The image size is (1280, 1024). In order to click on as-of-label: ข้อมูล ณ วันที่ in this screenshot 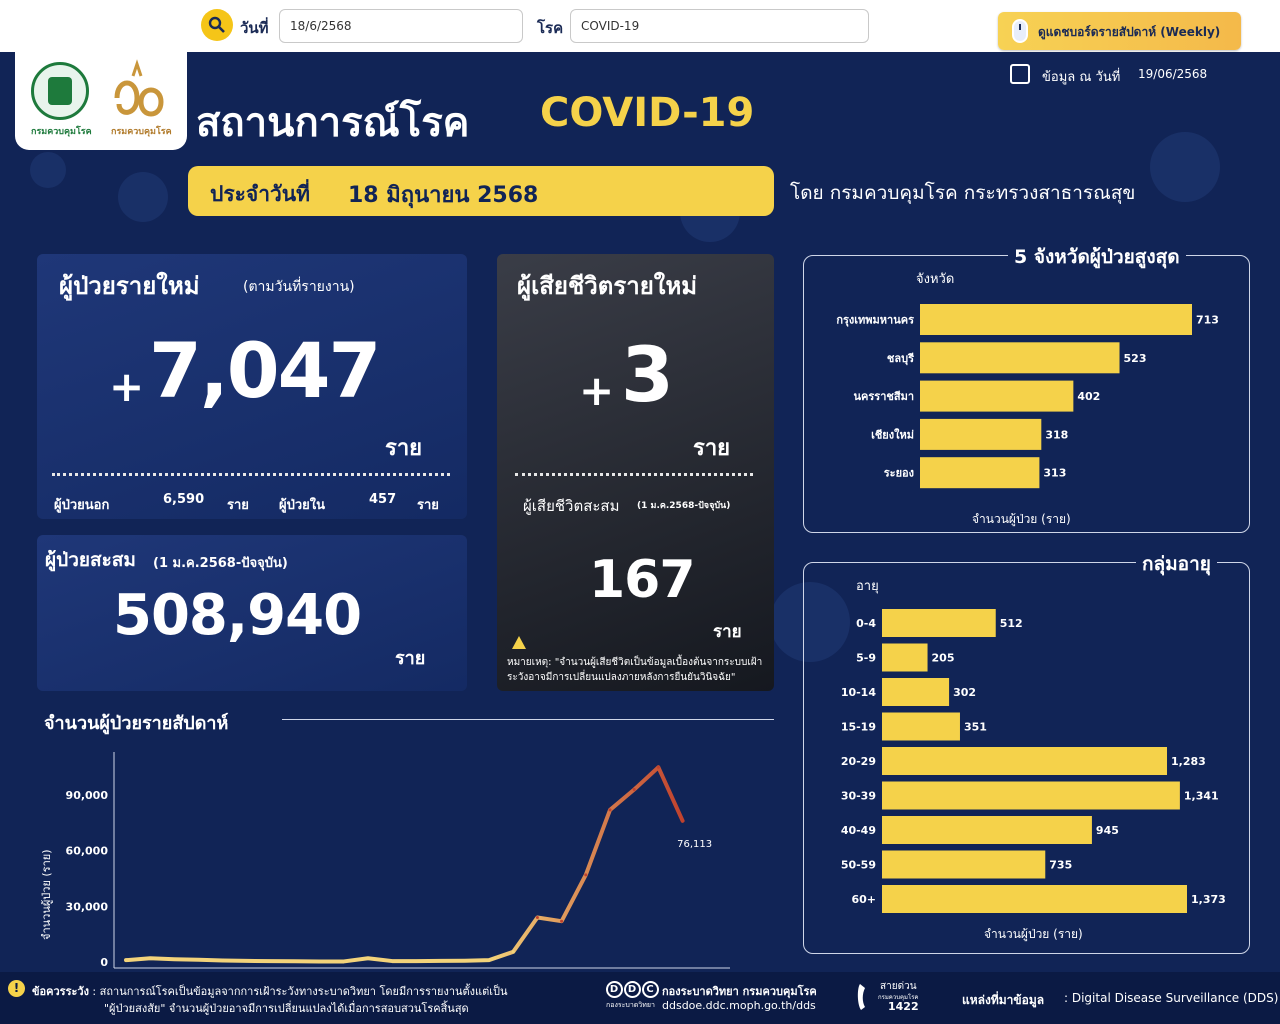, I will do `click(1081, 77)`.